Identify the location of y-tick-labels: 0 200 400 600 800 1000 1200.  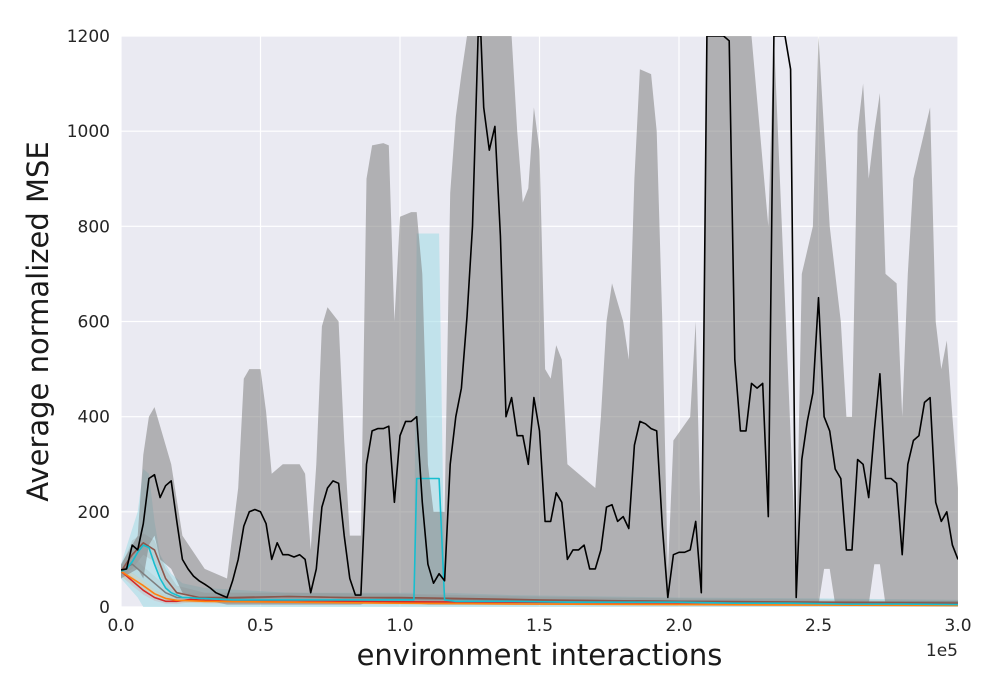
(88, 322).